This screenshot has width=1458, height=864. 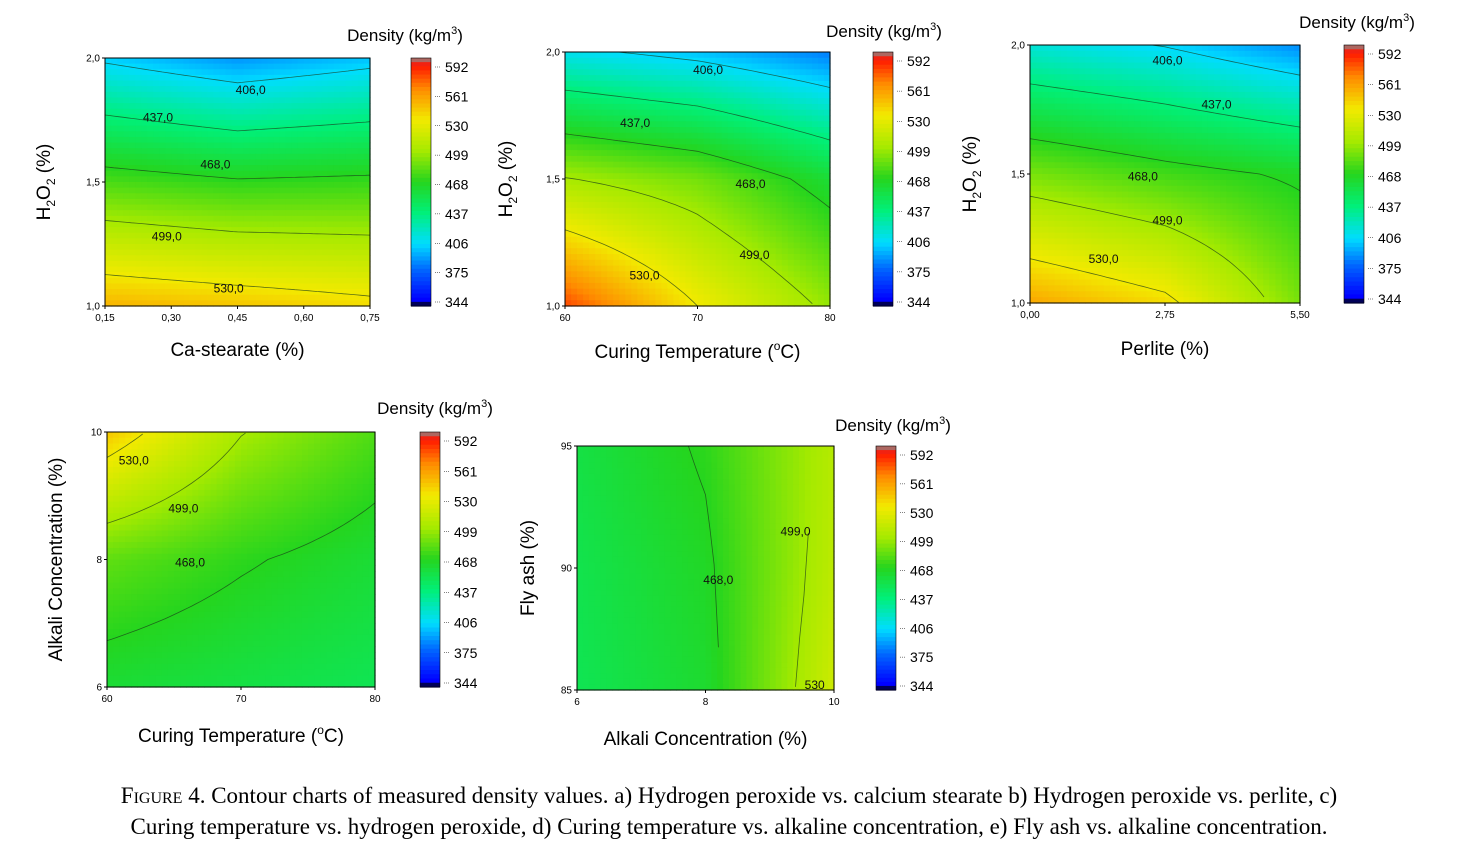 I want to click on colorbar-tick-label: 344, so click(x=919, y=302).